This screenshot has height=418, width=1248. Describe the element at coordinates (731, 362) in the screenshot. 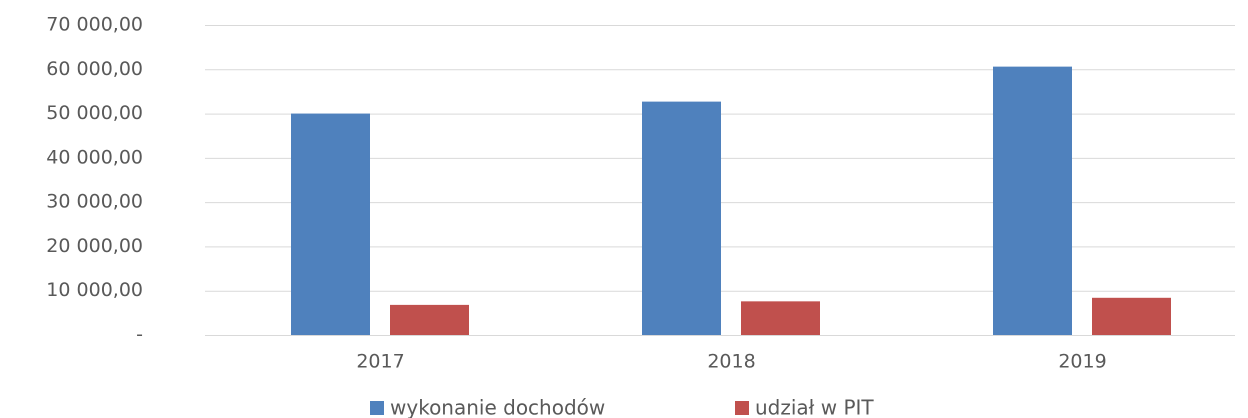

I see `x-tick-label: 2018` at that location.